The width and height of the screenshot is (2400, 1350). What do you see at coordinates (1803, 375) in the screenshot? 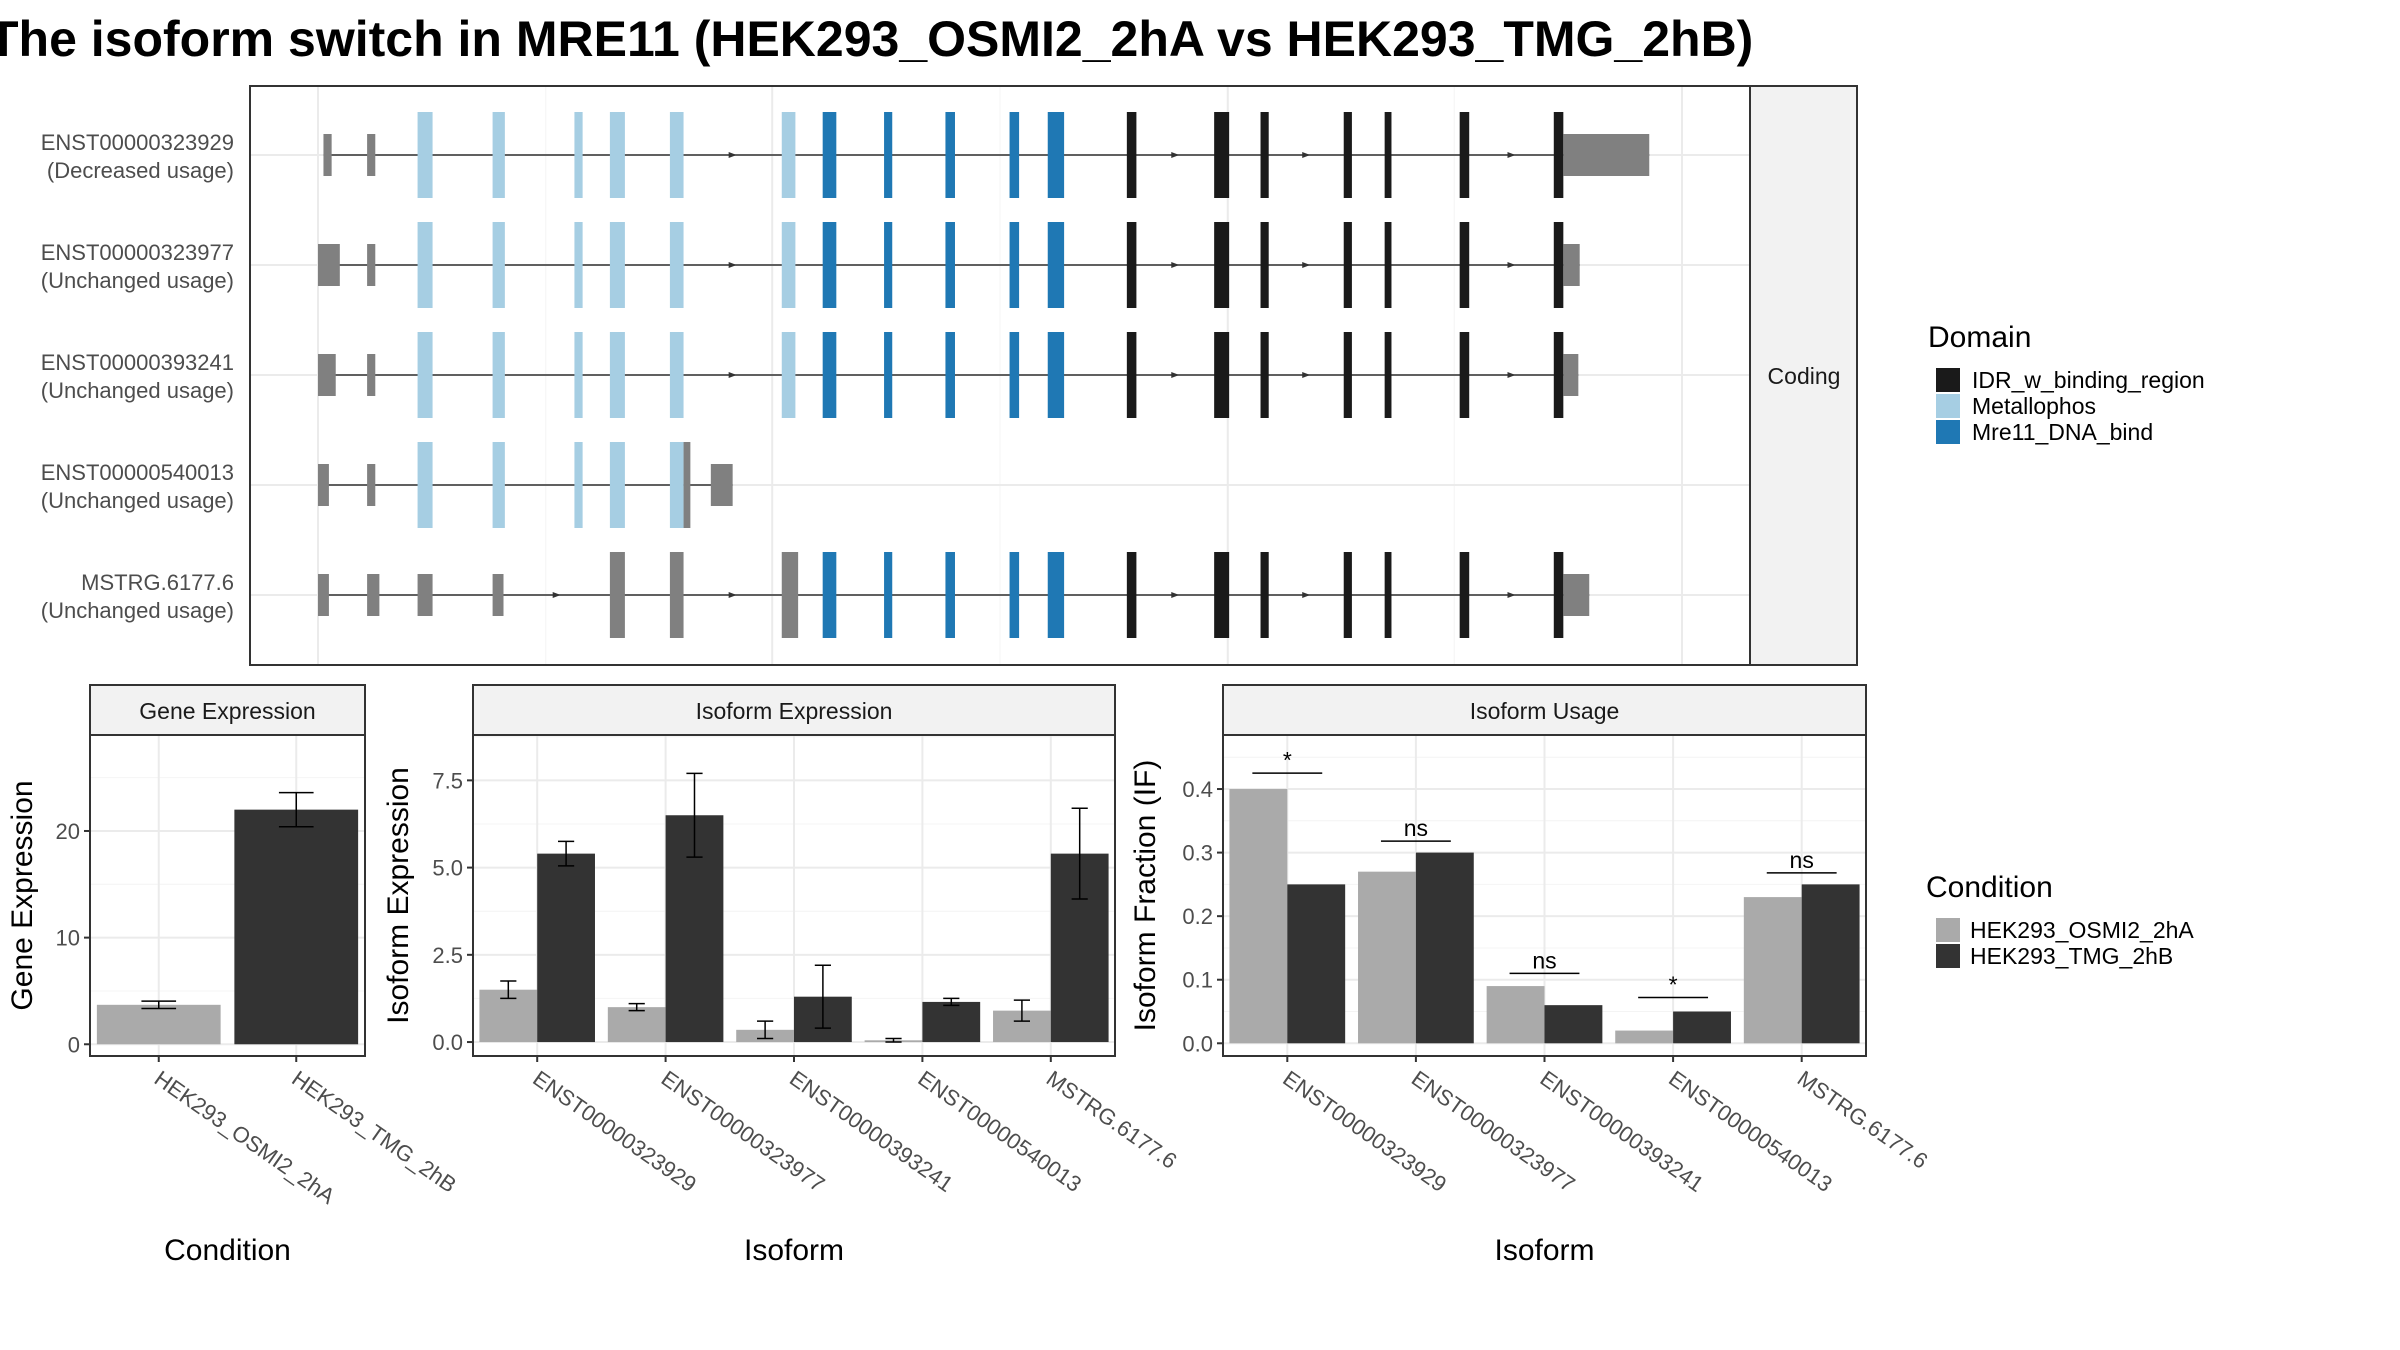
I see `facet-strip` at bounding box center [1803, 375].